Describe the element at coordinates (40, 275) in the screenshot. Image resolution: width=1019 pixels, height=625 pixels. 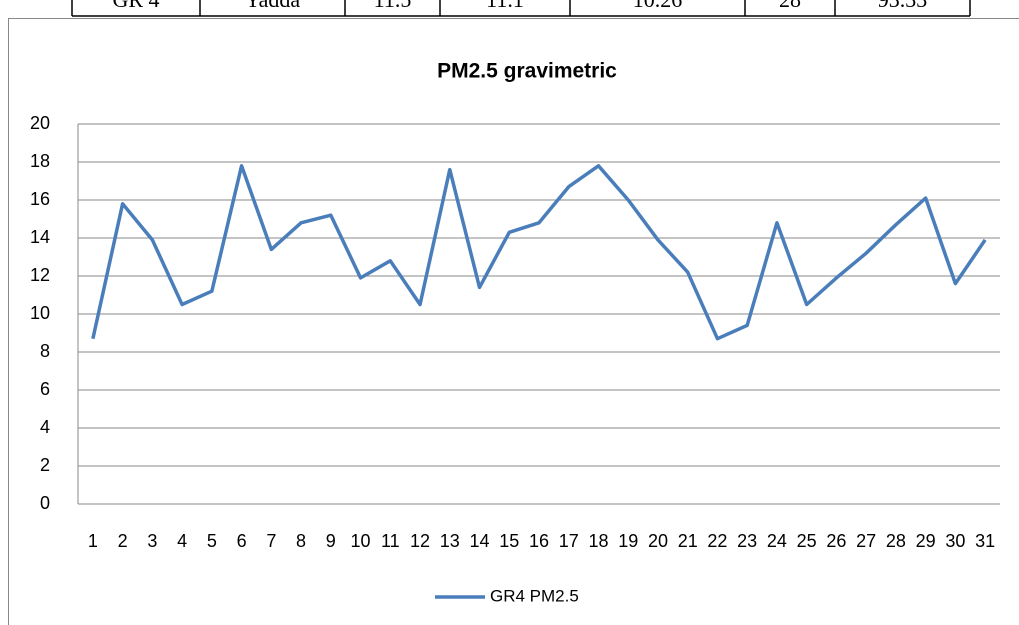
I see `y-tick-label: 12` at that location.